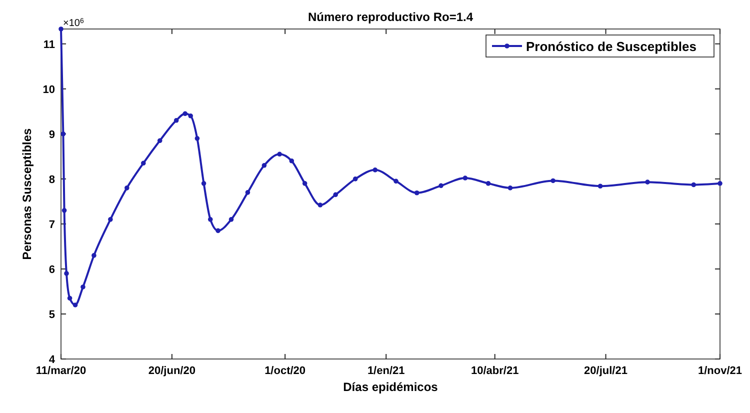  What do you see at coordinates (391, 17) in the screenshot?
I see `chart-title: Número reproductivo Ro=1.4` at bounding box center [391, 17].